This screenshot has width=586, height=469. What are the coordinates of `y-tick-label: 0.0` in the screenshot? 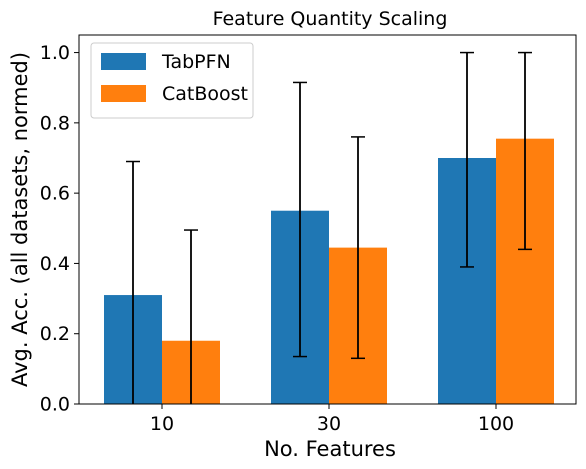 It's located at (55, 405).